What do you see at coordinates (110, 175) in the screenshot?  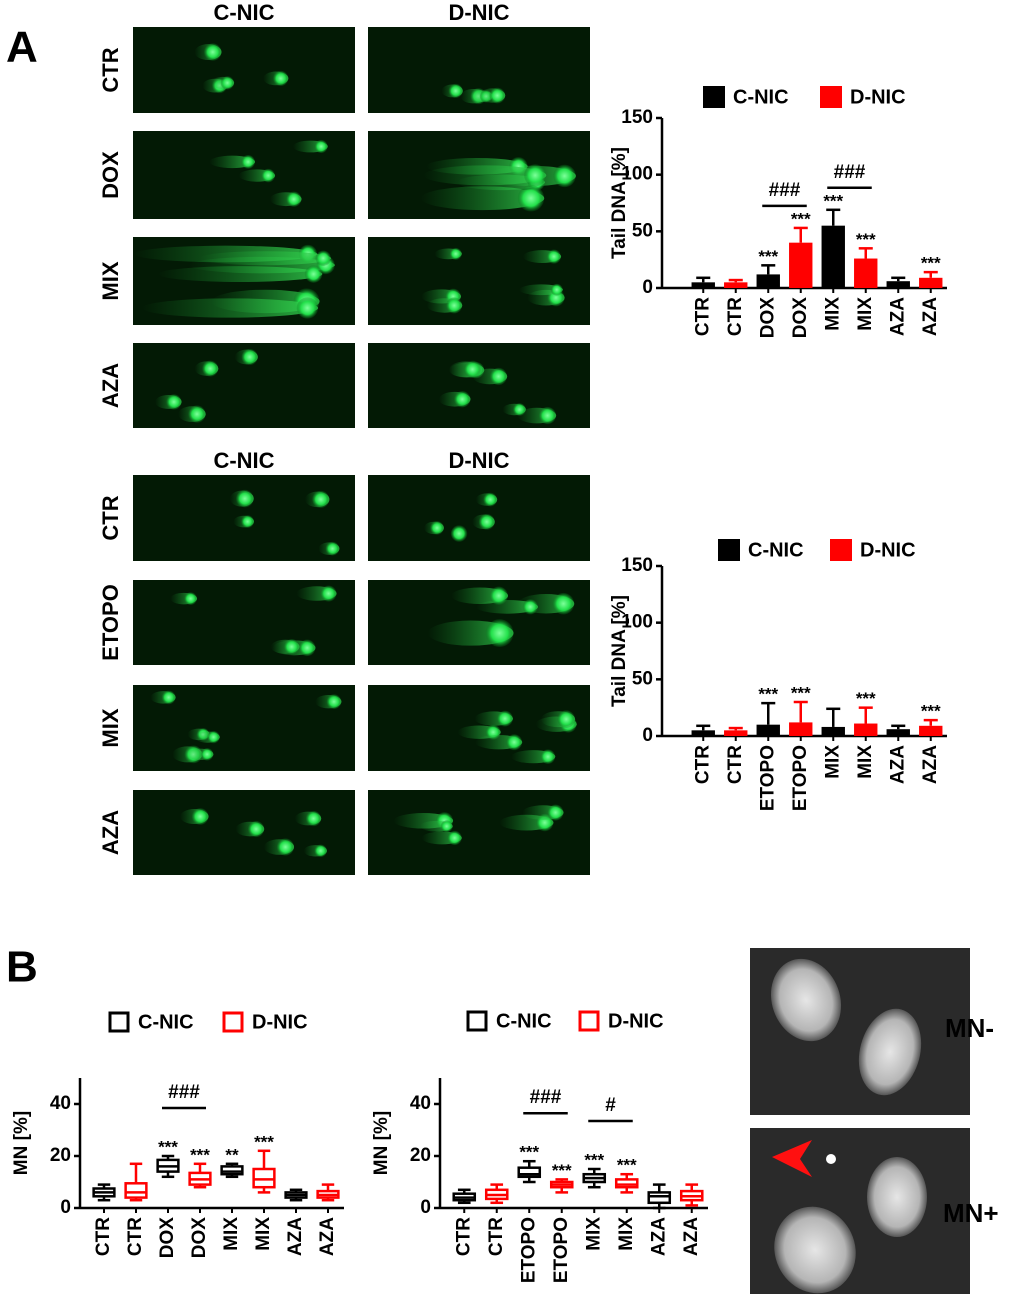 I see `row-label: DOX` at bounding box center [110, 175].